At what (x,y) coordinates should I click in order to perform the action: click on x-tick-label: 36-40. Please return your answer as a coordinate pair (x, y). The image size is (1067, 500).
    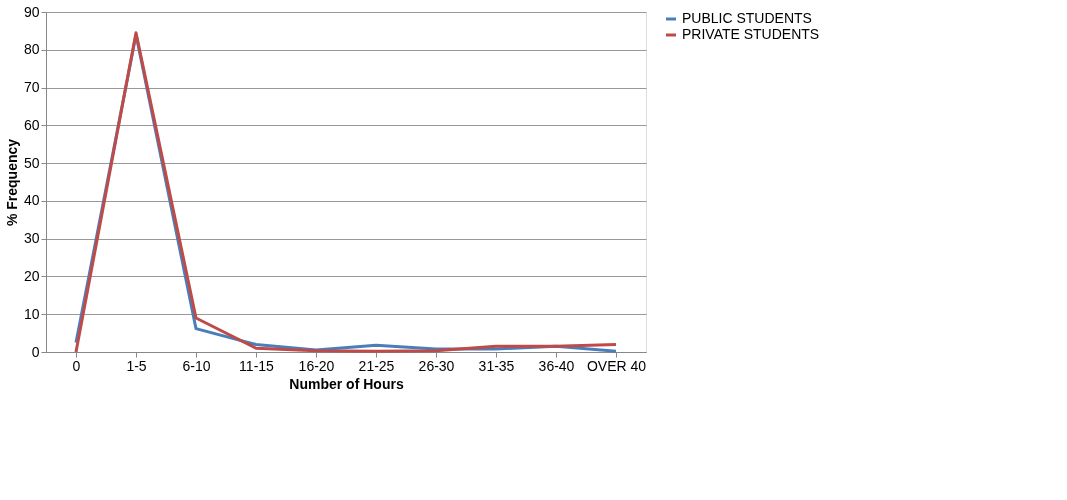
    Looking at the image, I should click on (556, 365).